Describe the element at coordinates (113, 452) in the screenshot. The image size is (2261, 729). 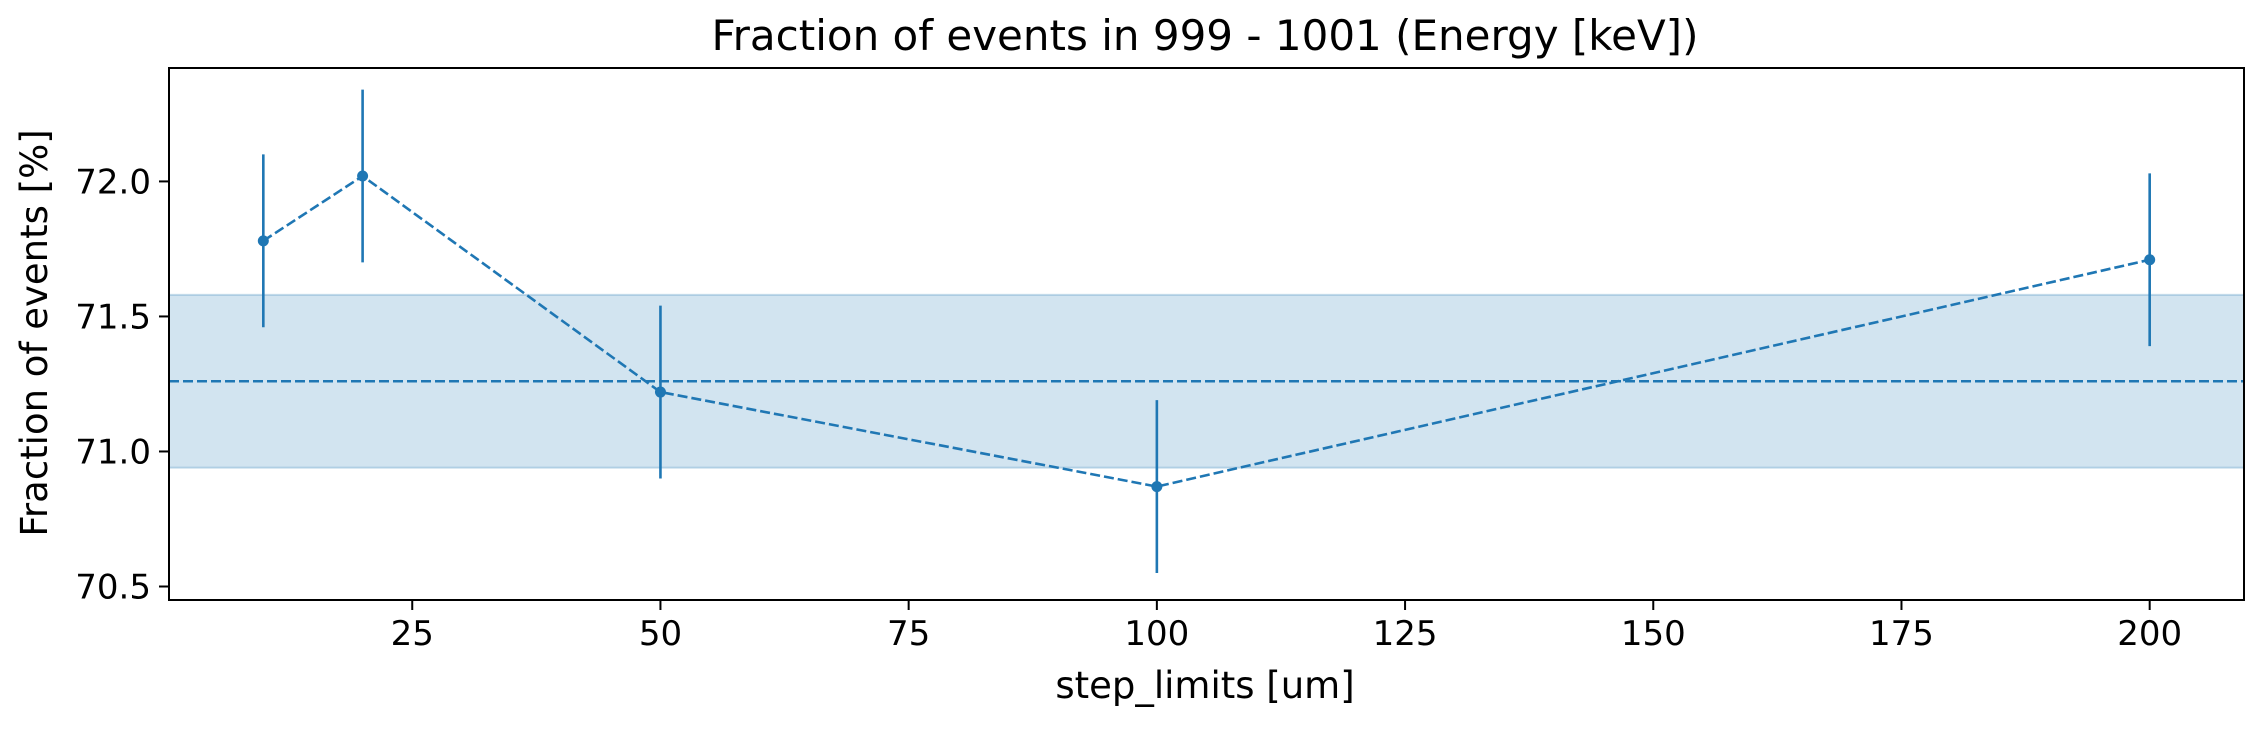
I see `y-tick-label: 71.0` at that location.